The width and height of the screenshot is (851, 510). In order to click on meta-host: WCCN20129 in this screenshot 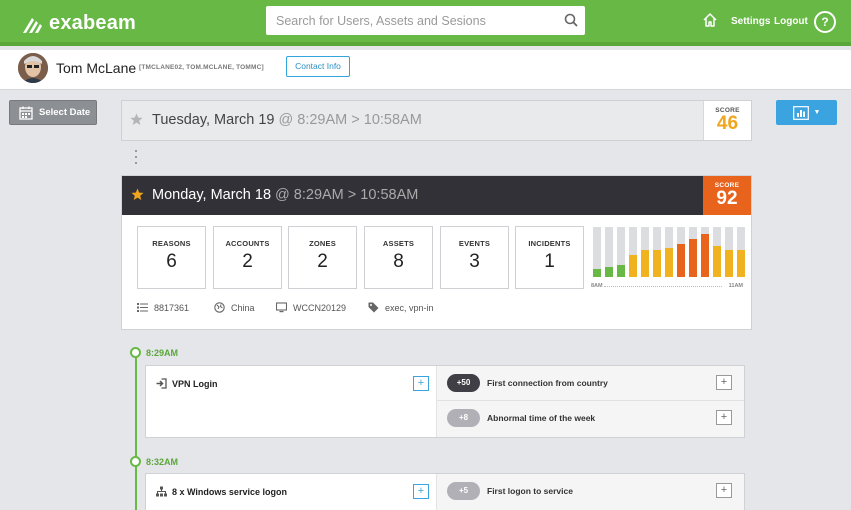, I will do `click(311, 307)`.